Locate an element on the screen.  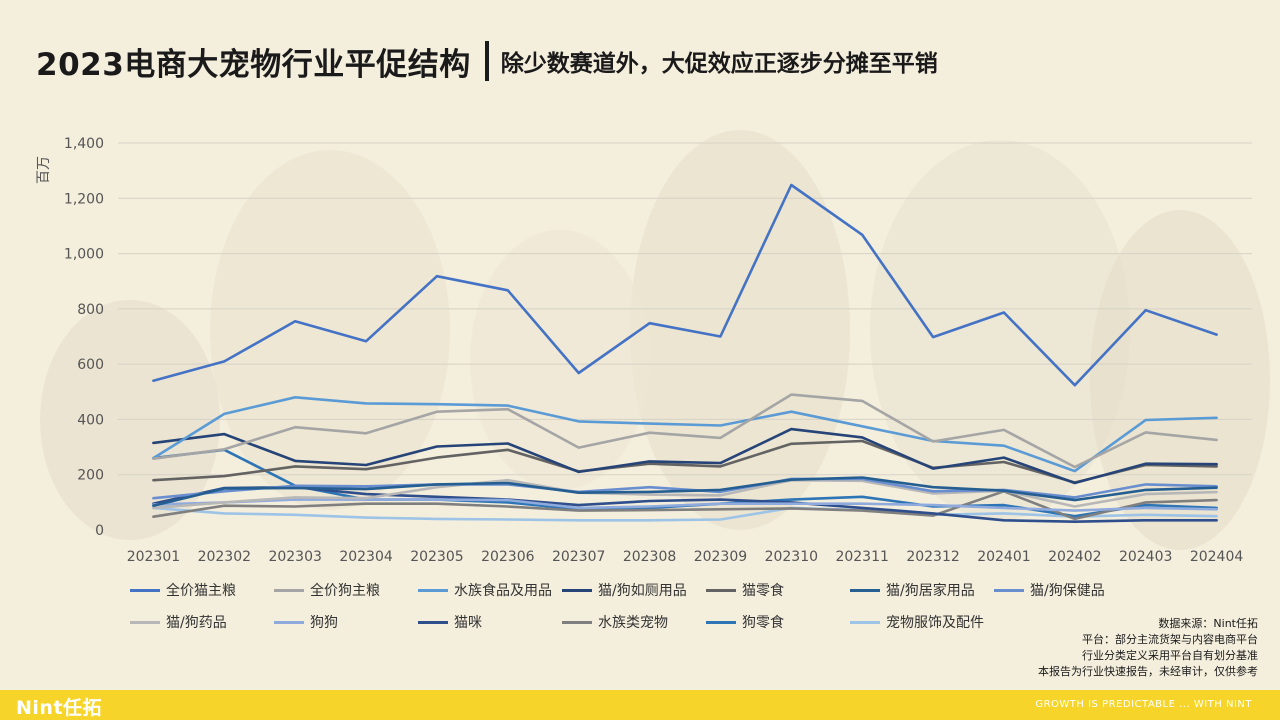
legend-item: 猫/狗居家用品 is located at coordinates (922, 590).